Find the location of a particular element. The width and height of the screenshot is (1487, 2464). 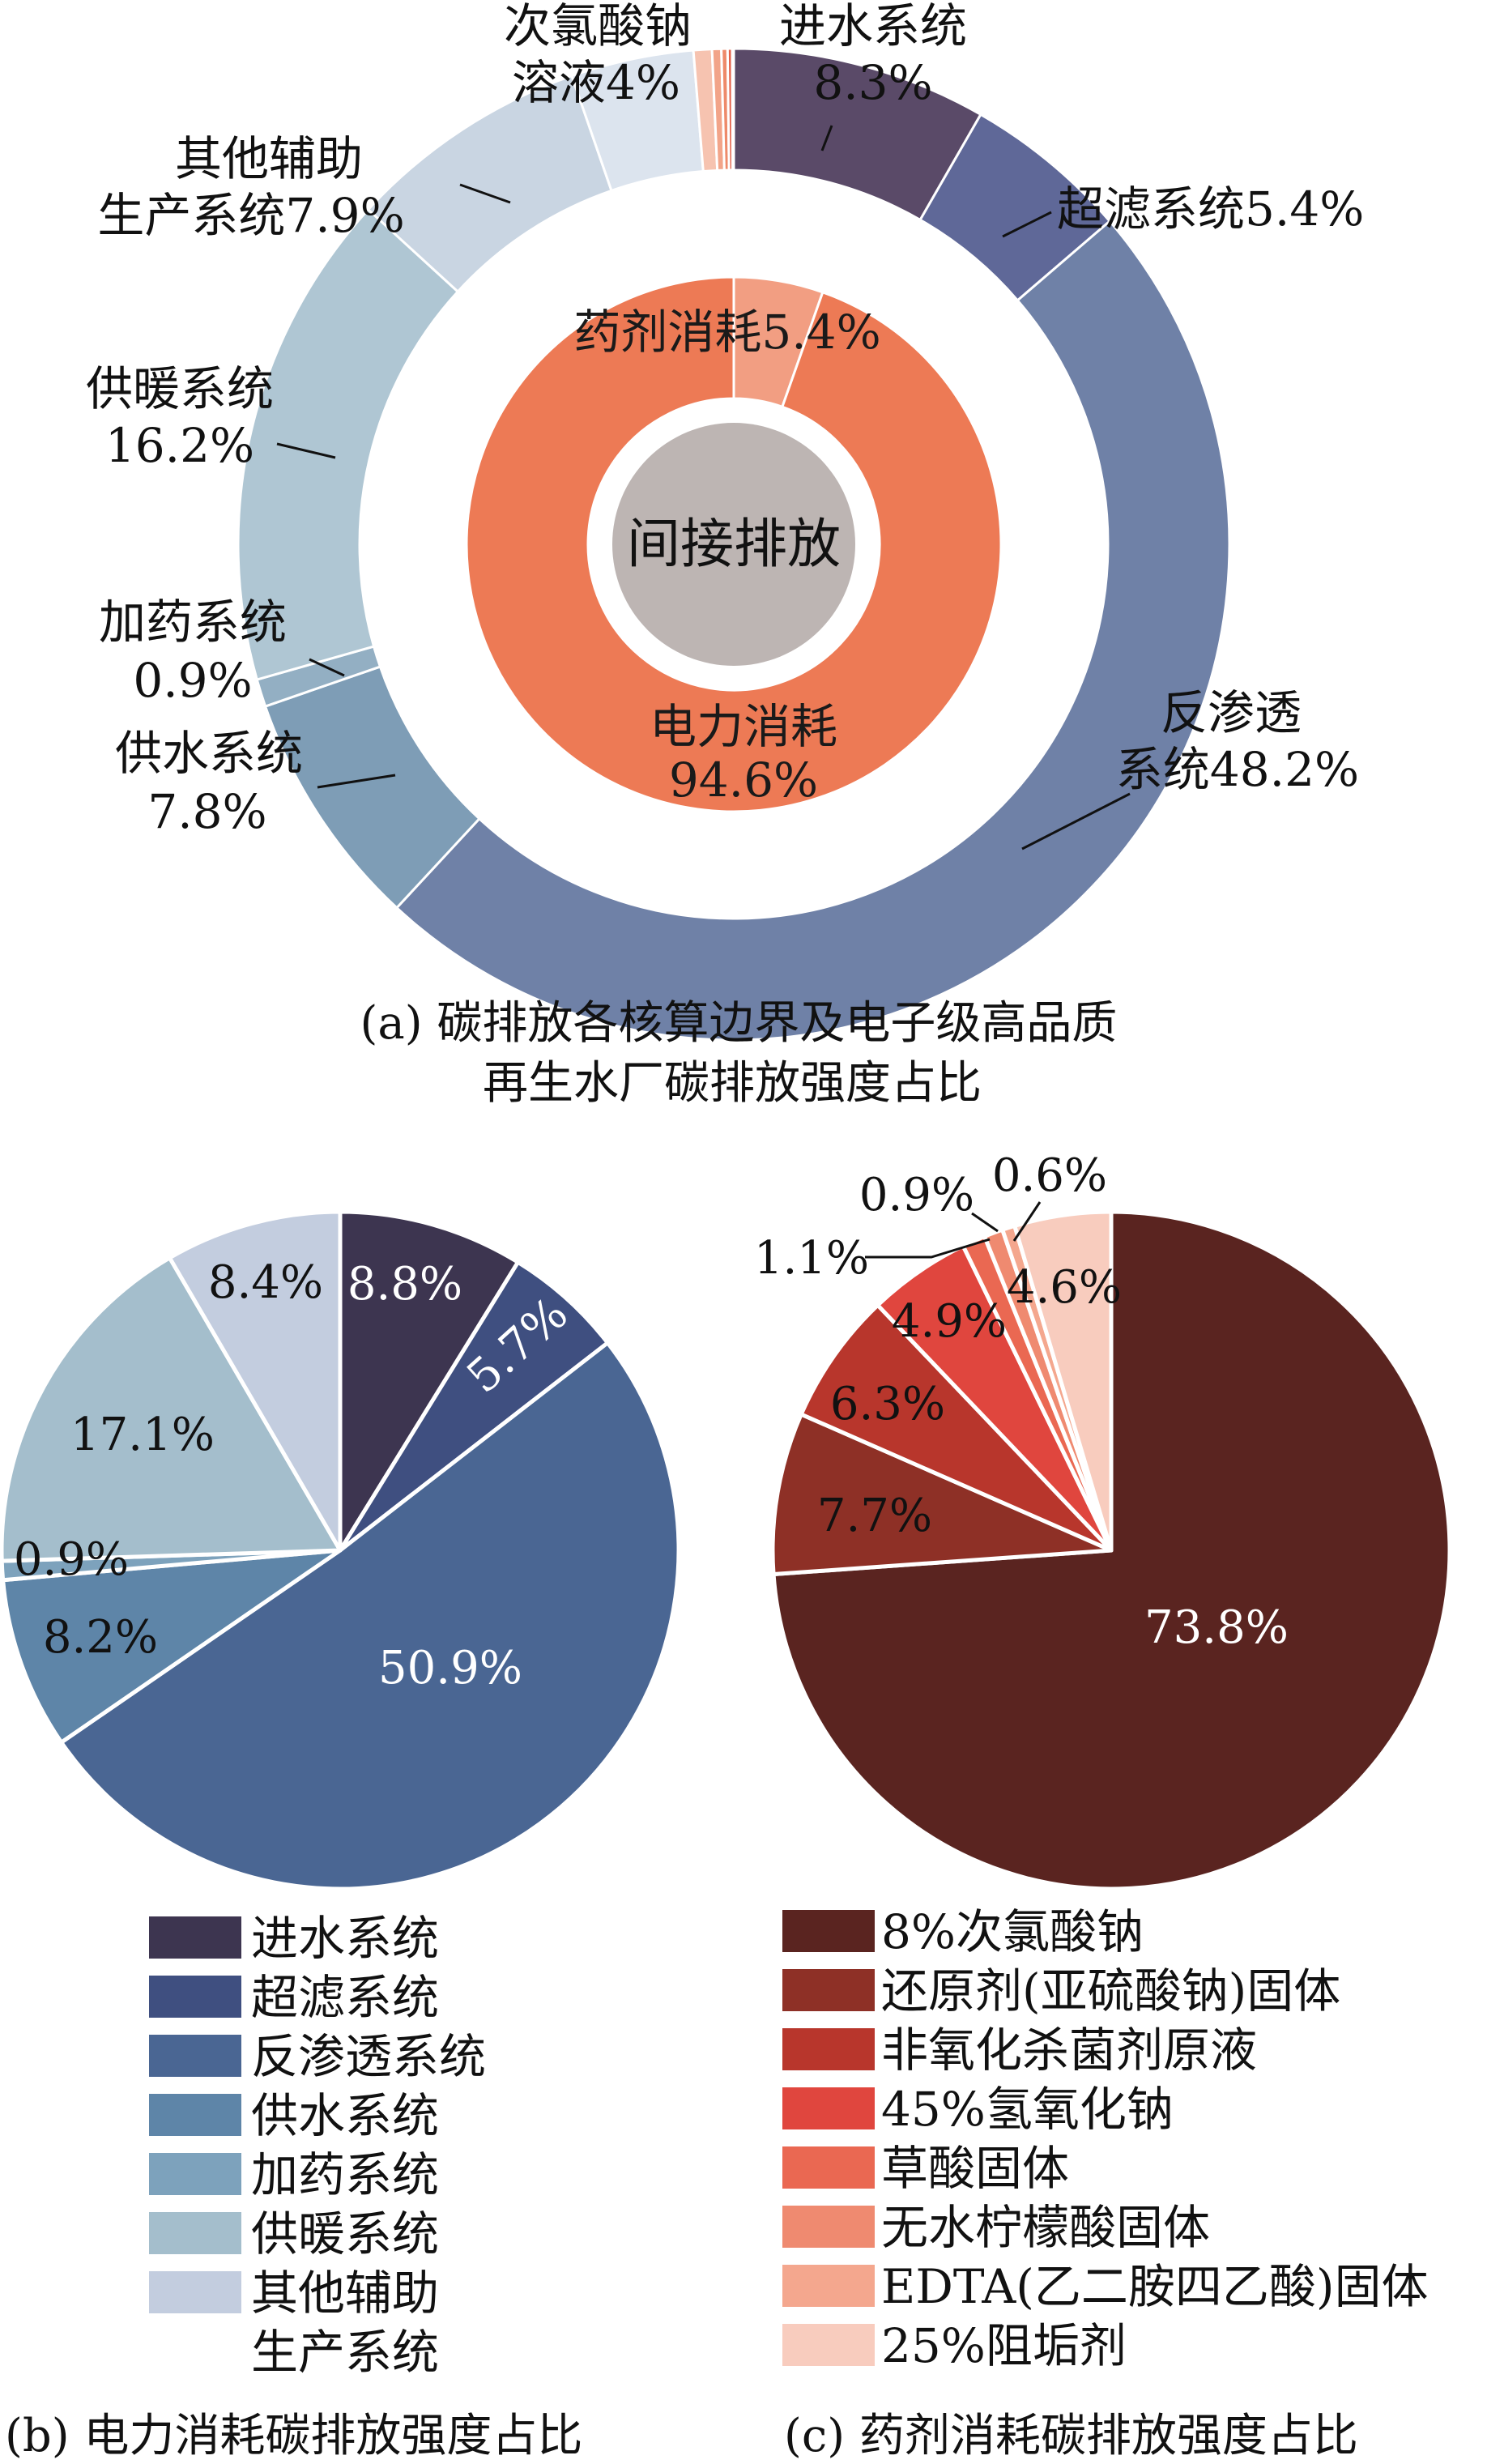

legend-label-6-line-1: 生产系统 is located at coordinates (345, 2352).